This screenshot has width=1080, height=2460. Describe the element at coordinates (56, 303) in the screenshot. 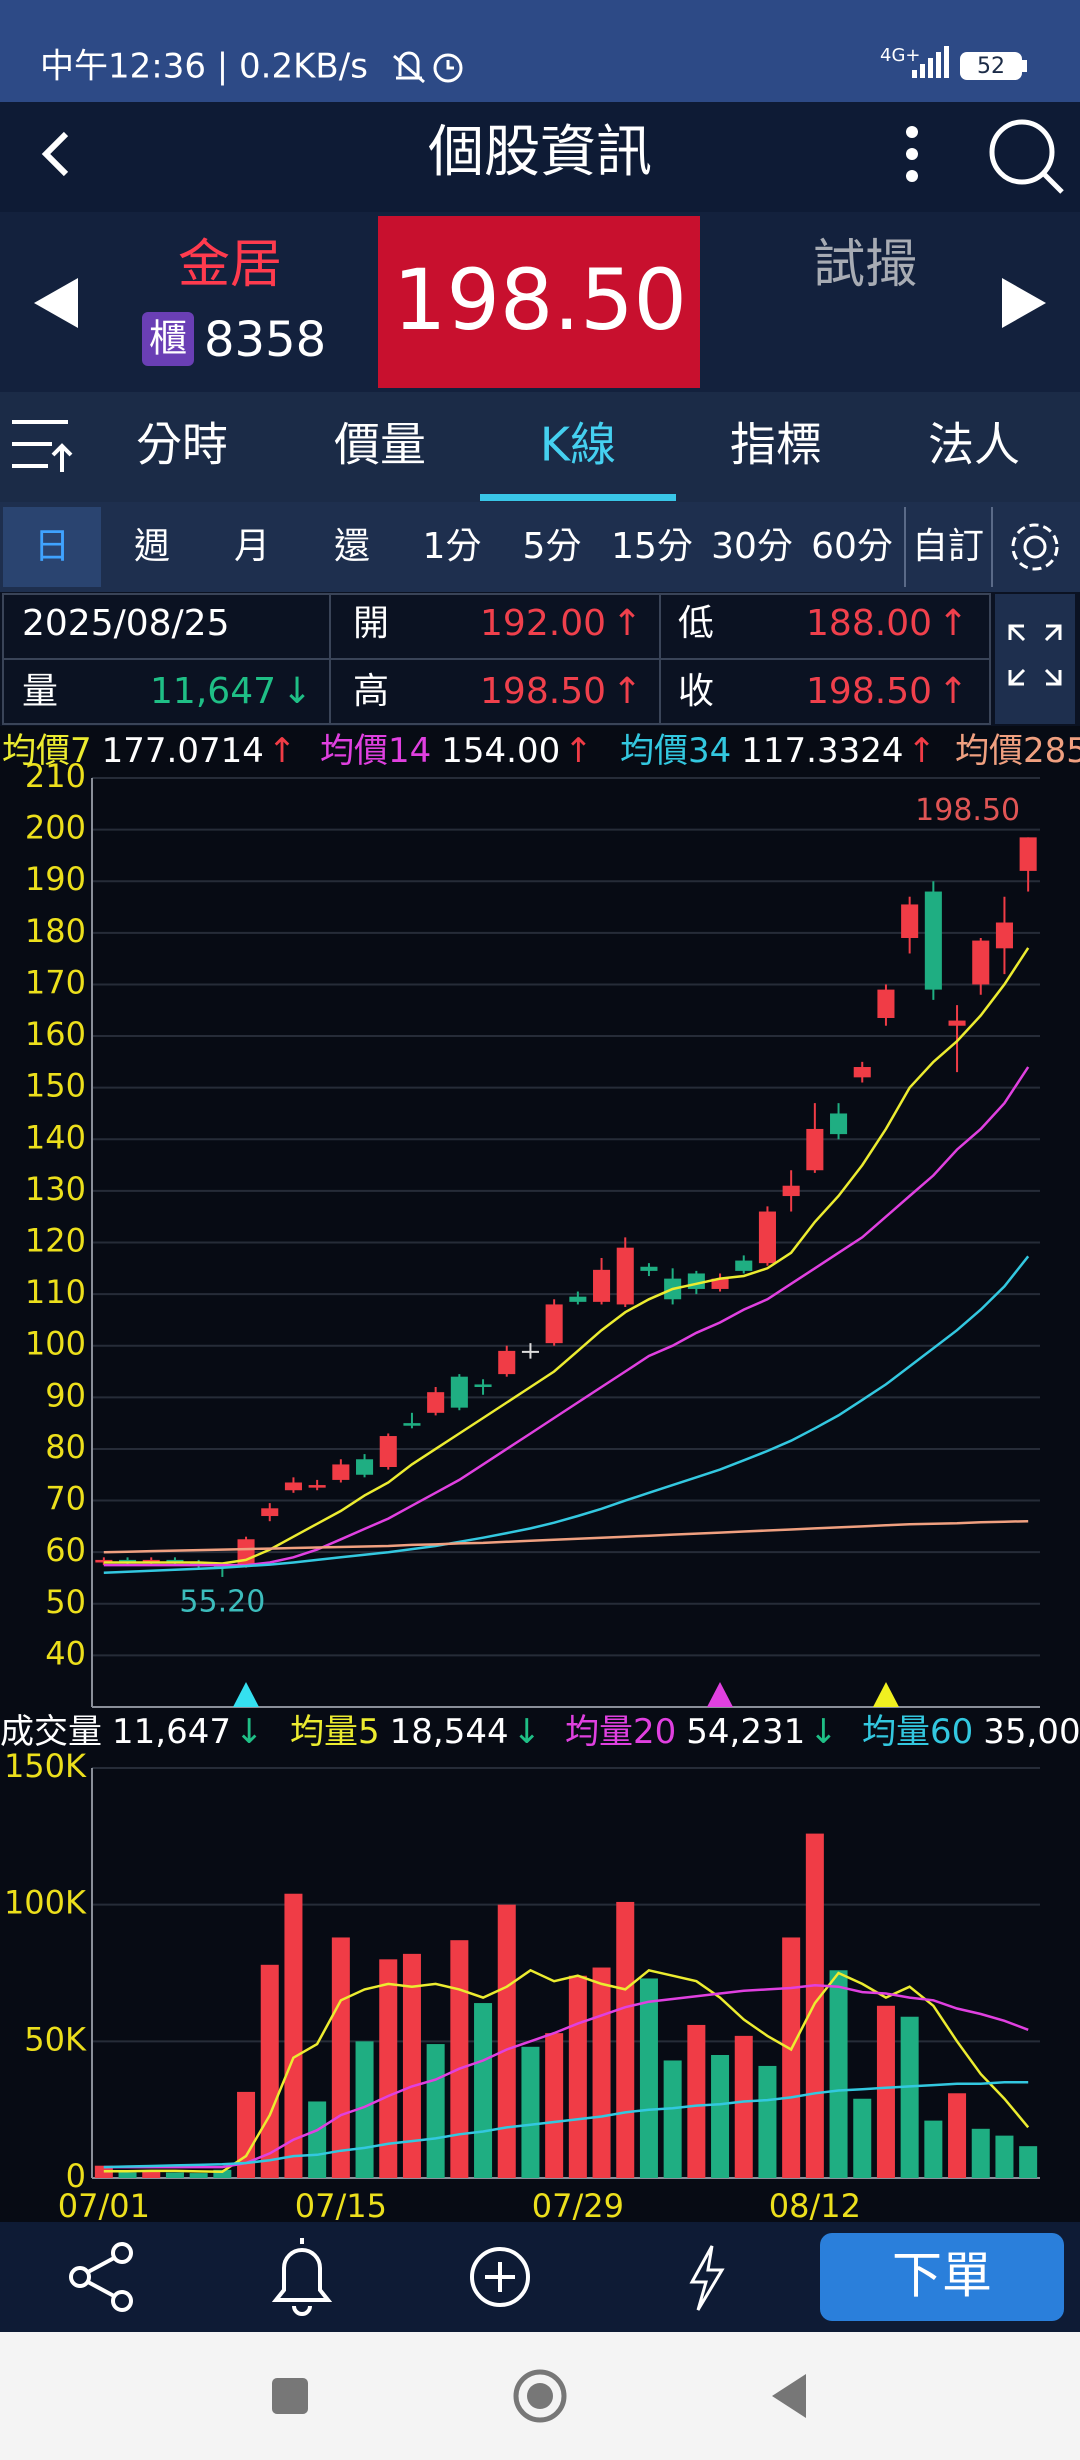

I see `prev-stock-button` at that location.